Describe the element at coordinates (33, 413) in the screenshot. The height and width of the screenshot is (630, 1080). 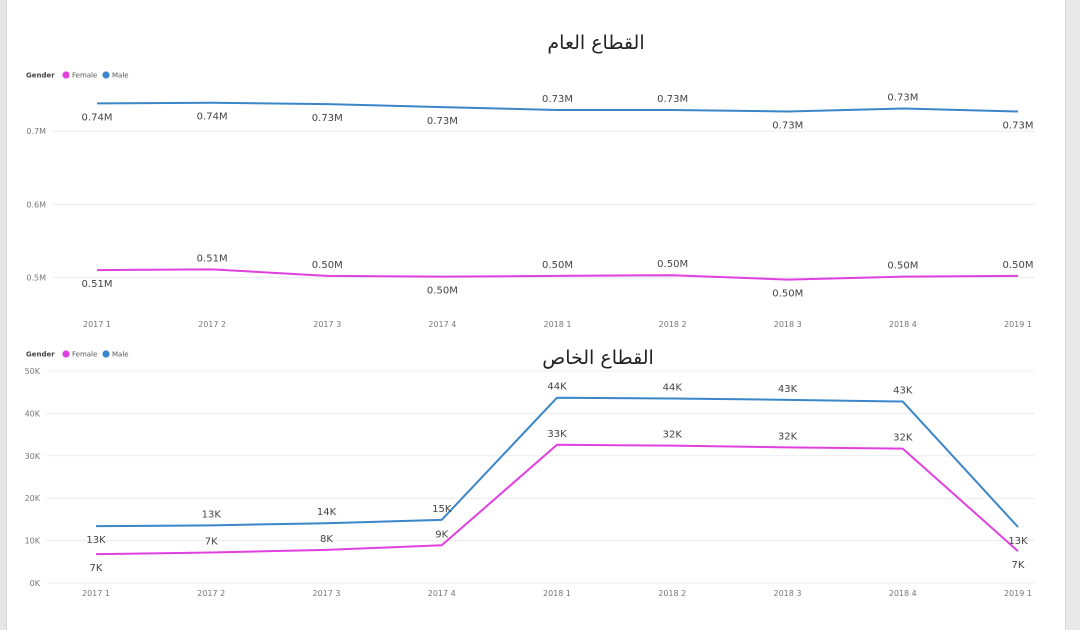
I see `y-tick-label: 40K` at that location.